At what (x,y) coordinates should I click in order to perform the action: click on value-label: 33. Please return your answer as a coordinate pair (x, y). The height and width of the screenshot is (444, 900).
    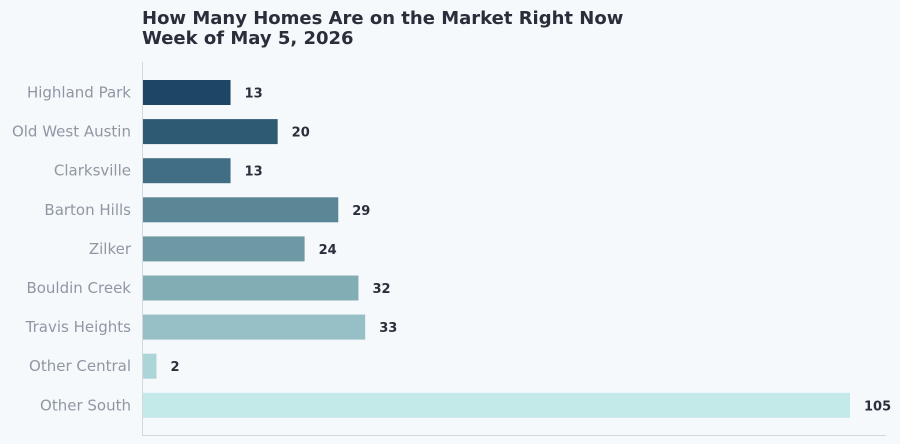
    Looking at the image, I should click on (388, 328).